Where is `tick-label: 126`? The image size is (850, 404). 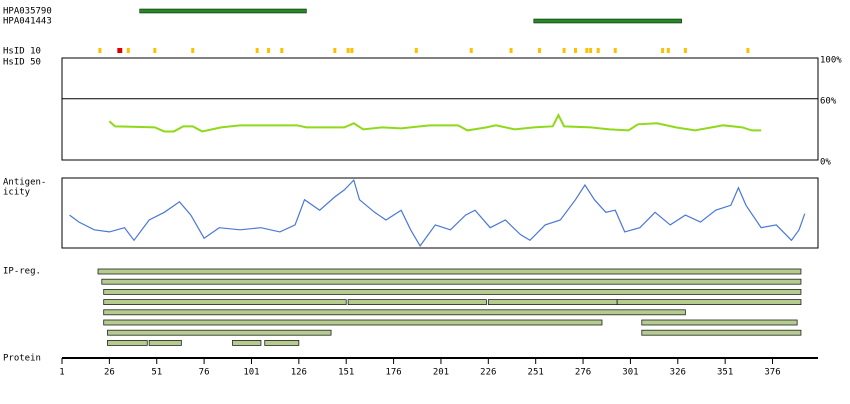
tick-label: 126 is located at coordinates (299, 373).